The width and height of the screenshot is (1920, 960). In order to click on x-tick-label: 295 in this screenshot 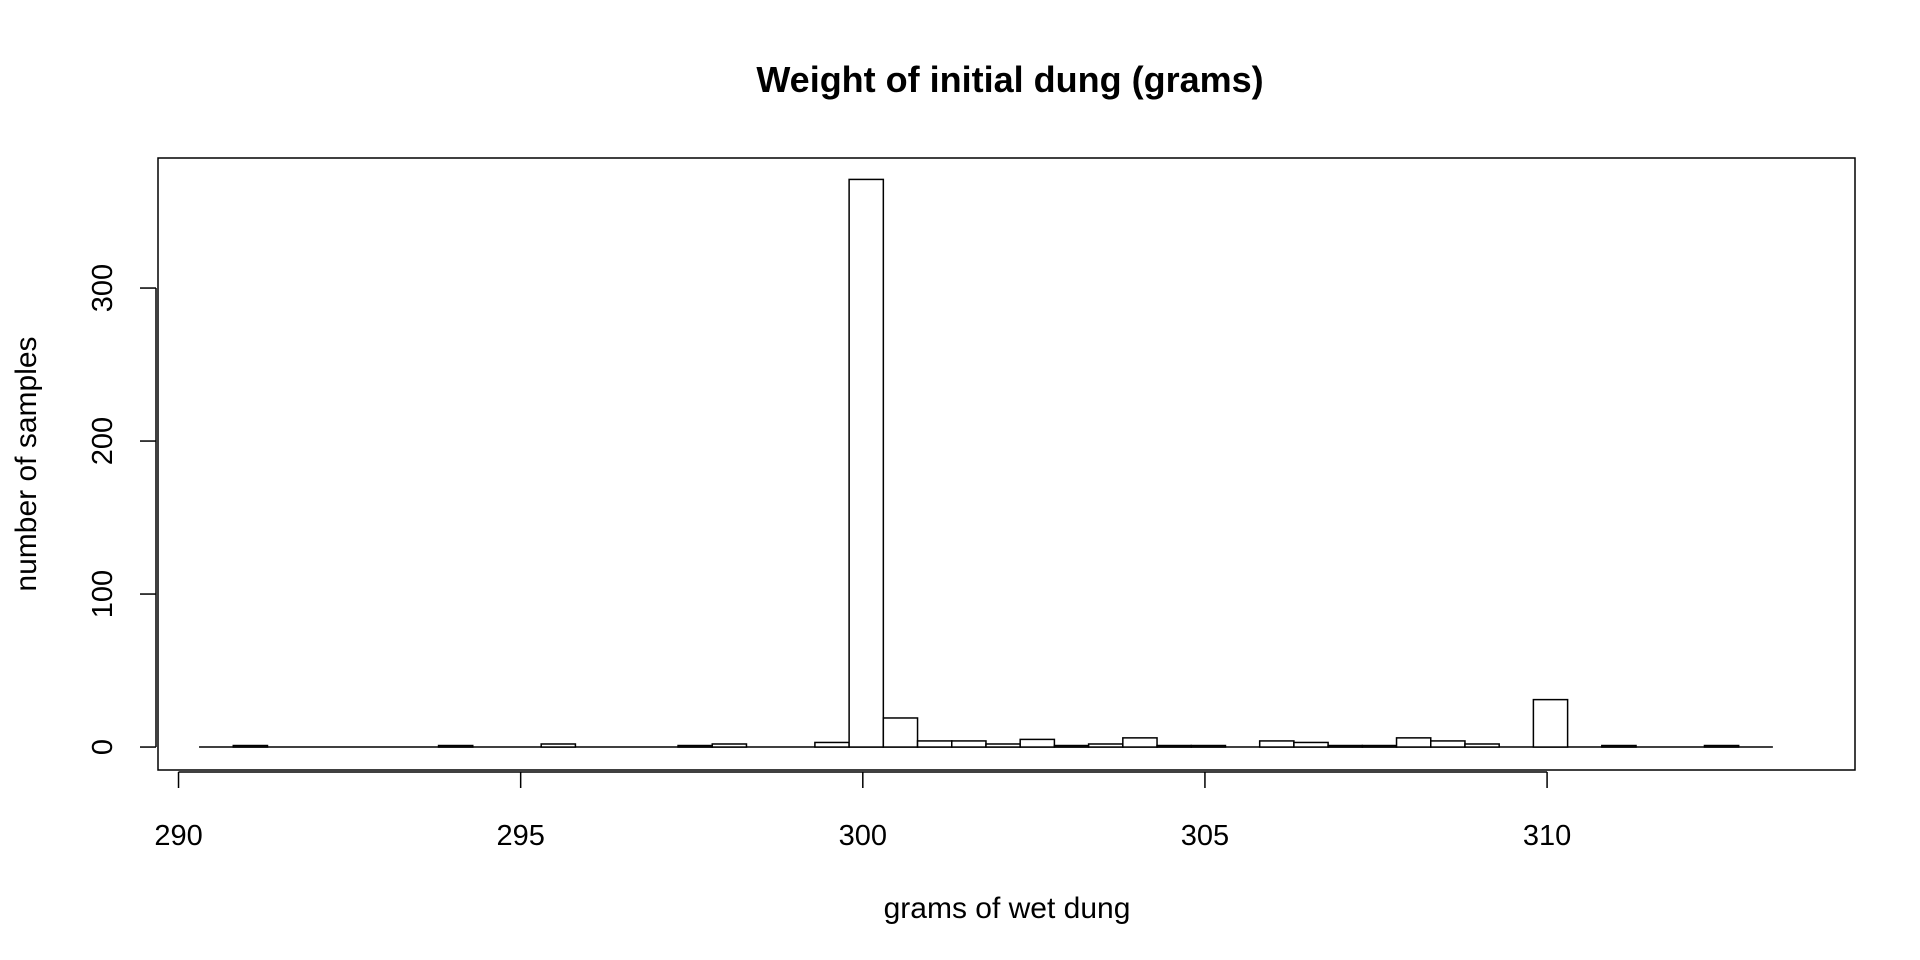, I will do `click(520, 836)`.